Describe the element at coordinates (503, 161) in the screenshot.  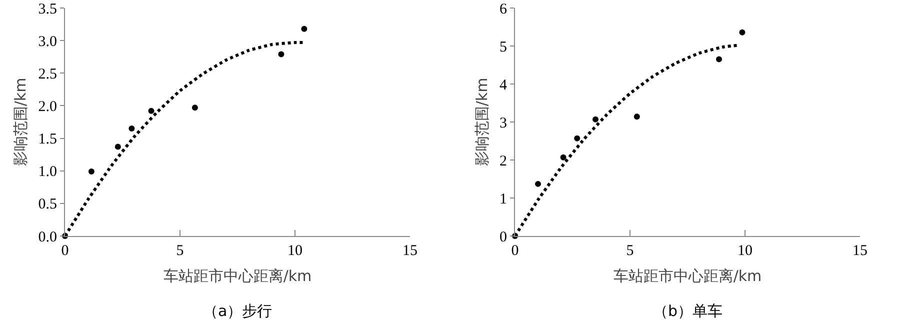
I see `y-tick-label: 2` at that location.